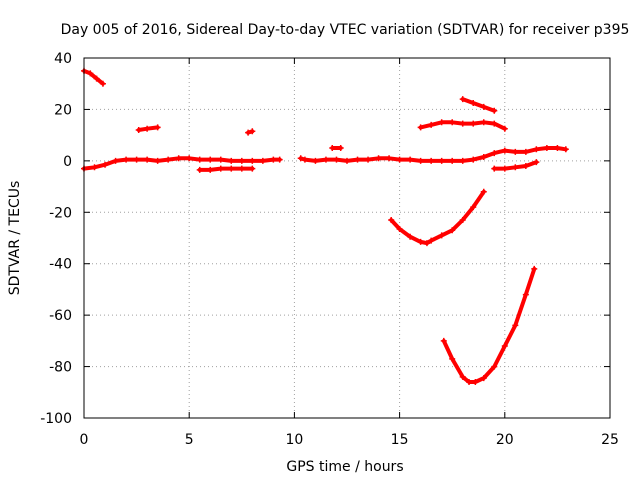 The height and width of the screenshot is (485, 640). Describe the element at coordinates (400, 440) in the screenshot. I see `x-tick-label: 15` at that location.